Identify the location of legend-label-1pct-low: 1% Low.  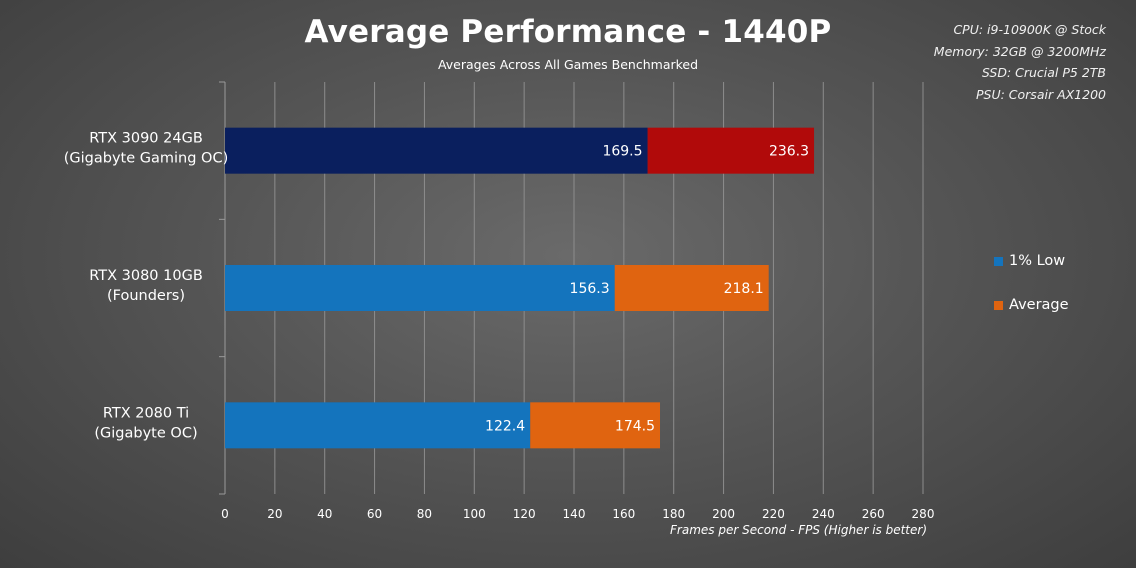
(1037, 261).